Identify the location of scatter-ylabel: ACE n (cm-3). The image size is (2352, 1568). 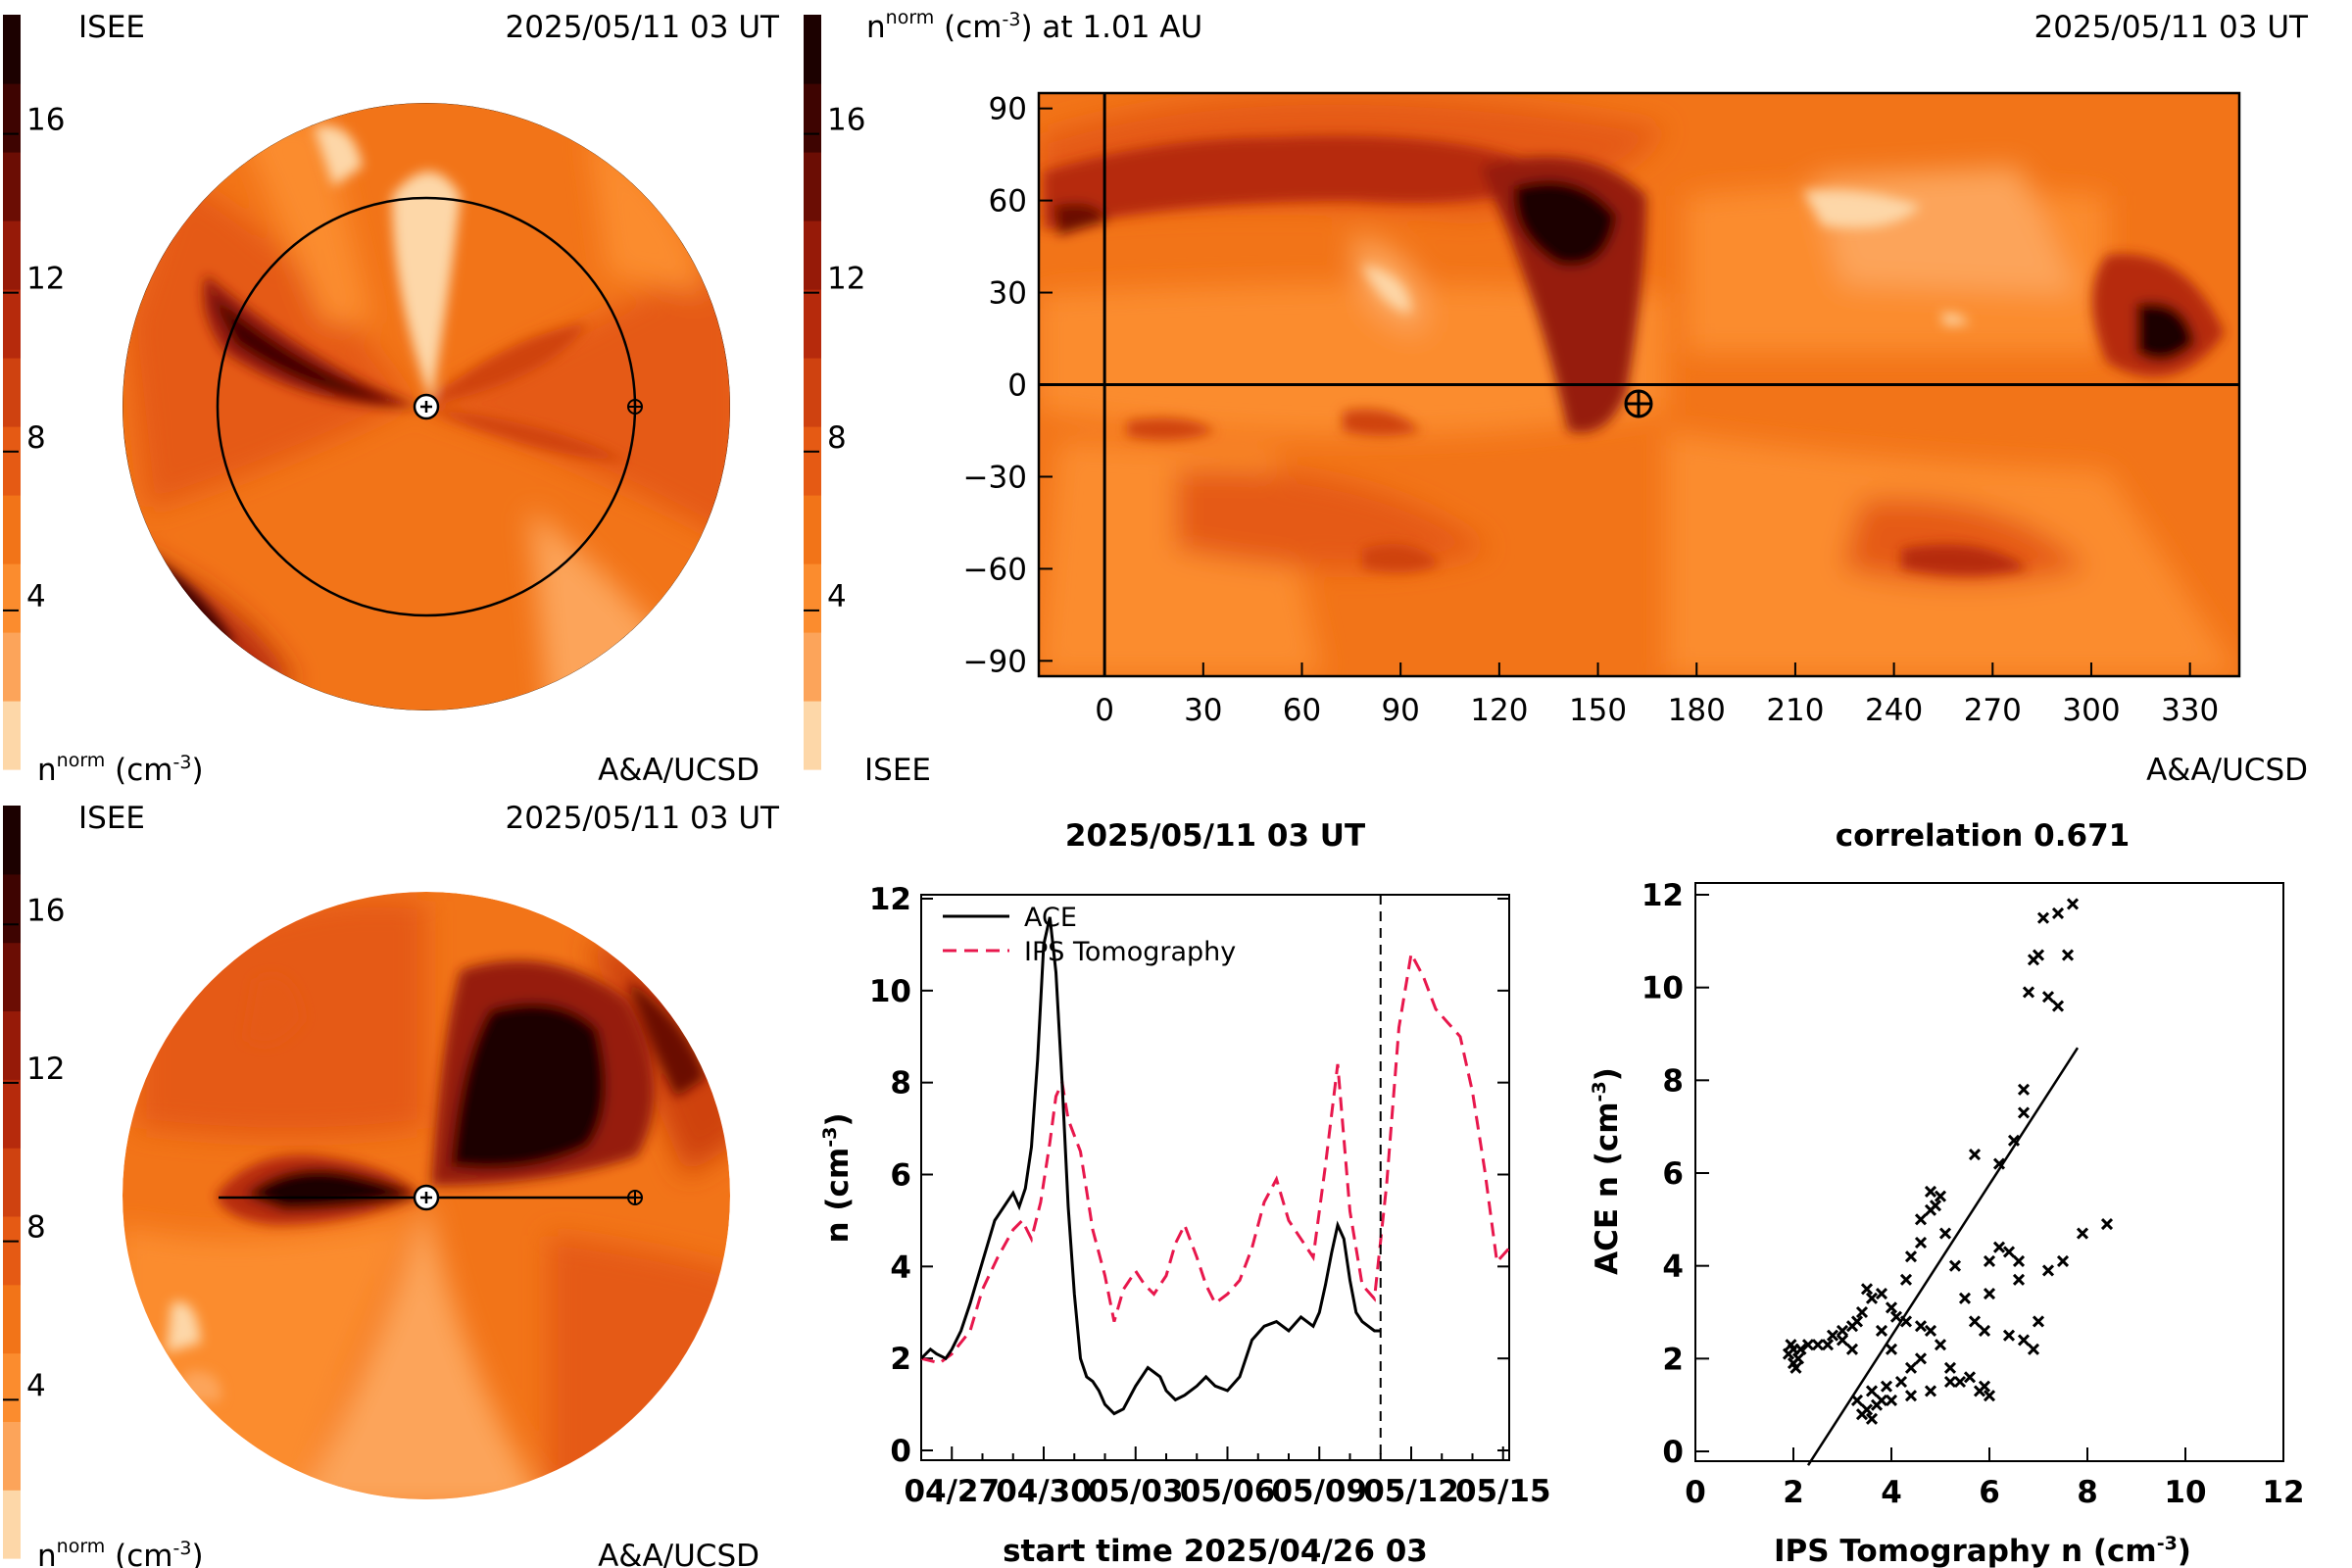
(1607, 1171).